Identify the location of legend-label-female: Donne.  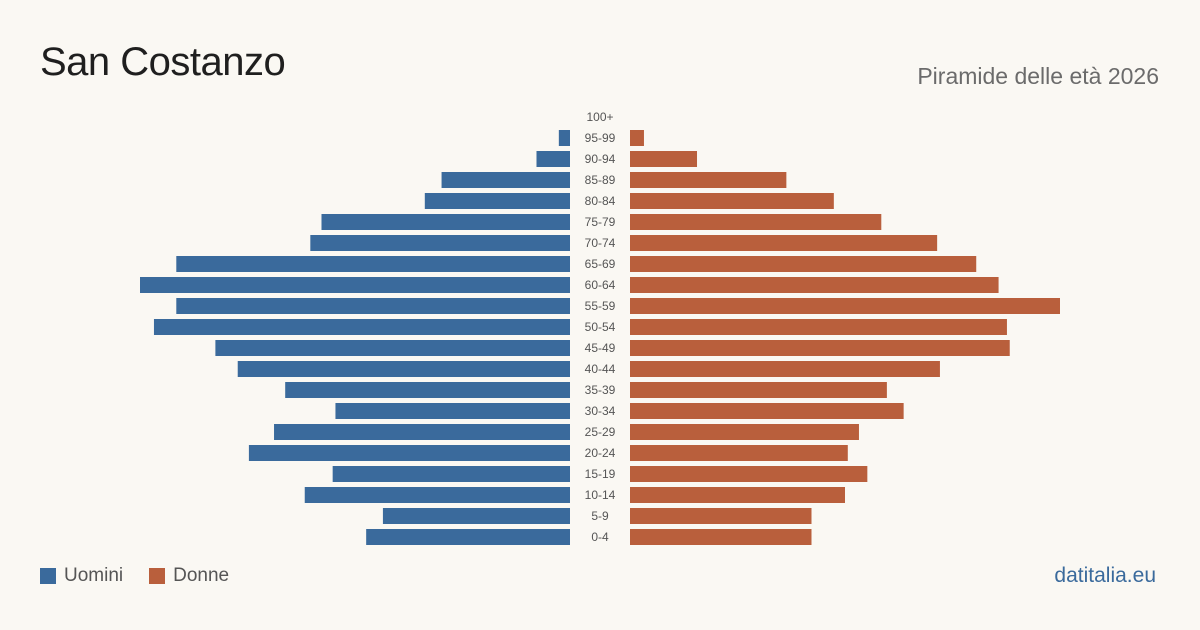
(201, 575).